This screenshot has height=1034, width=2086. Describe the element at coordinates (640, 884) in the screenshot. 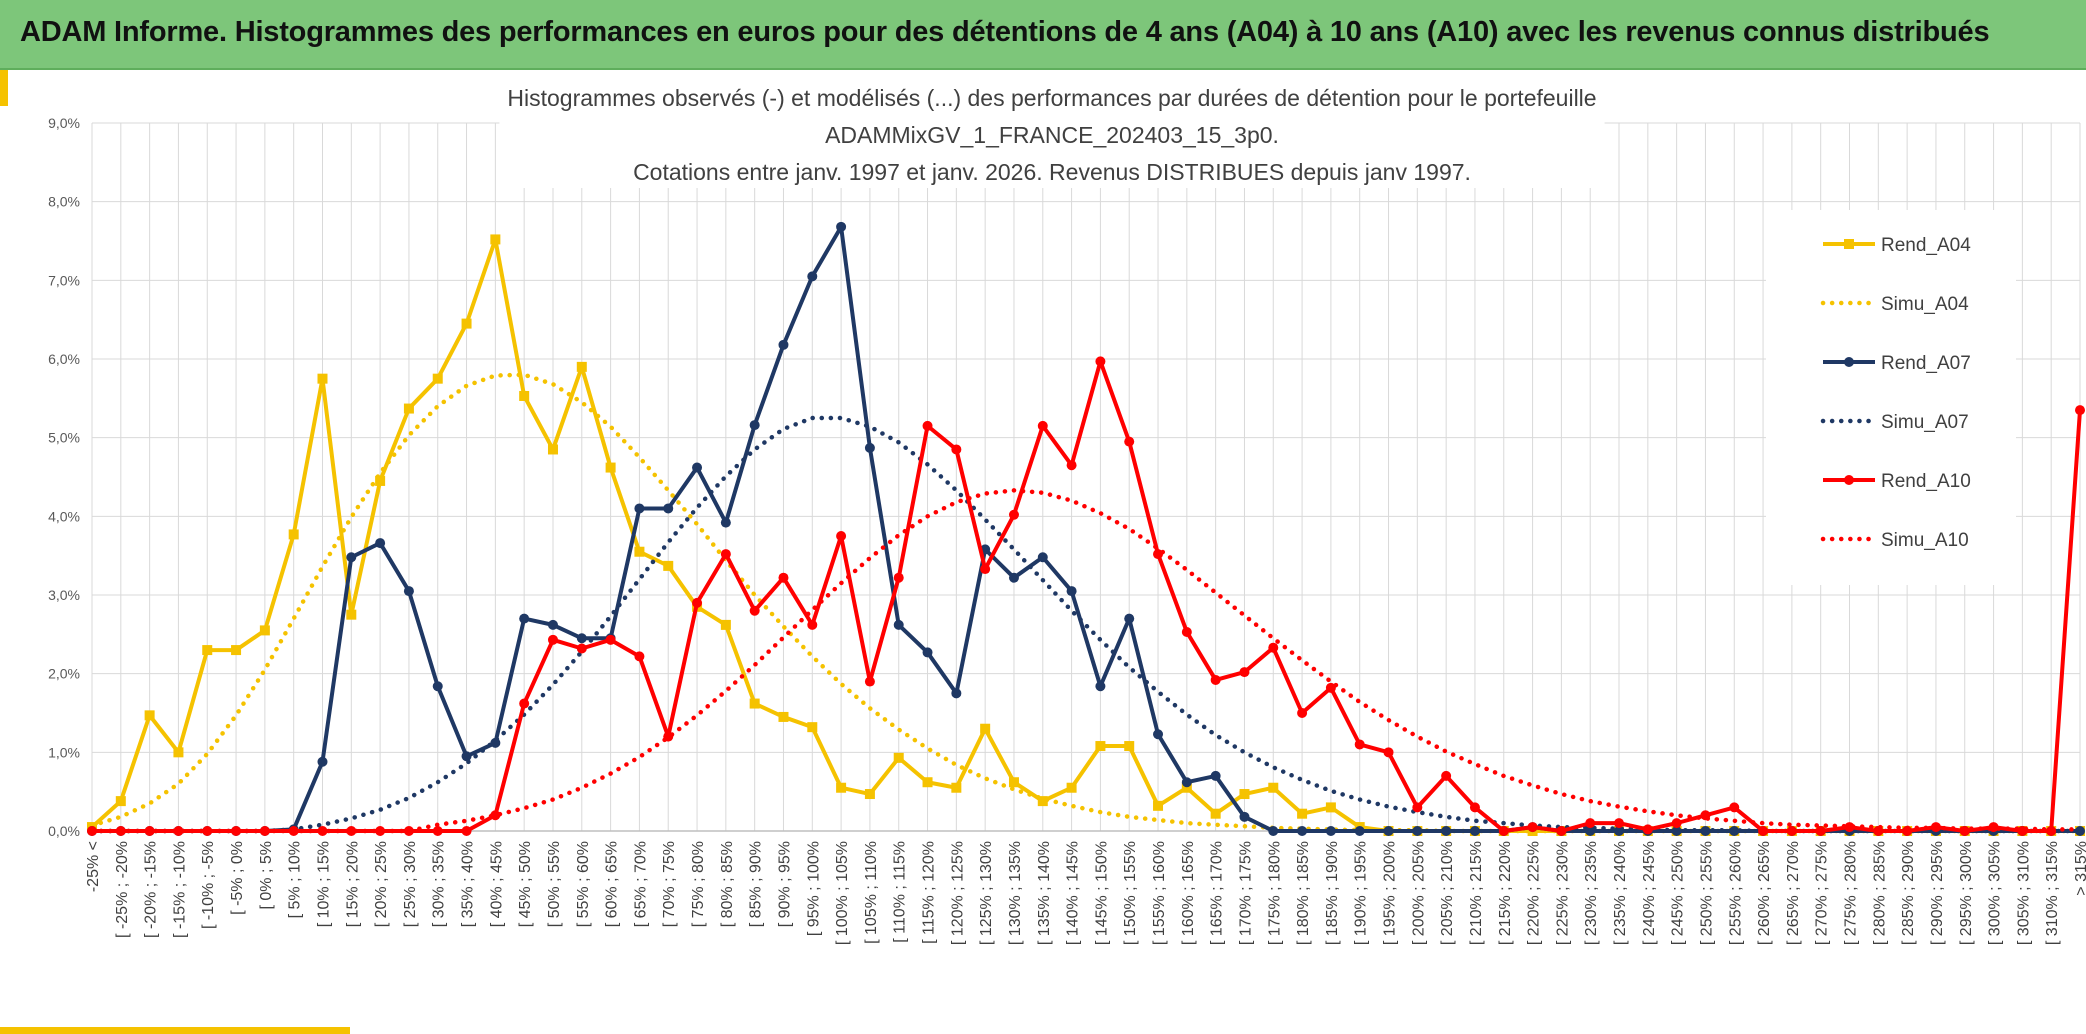

I see `x-tick-label: [ 65% ; 70%` at that location.